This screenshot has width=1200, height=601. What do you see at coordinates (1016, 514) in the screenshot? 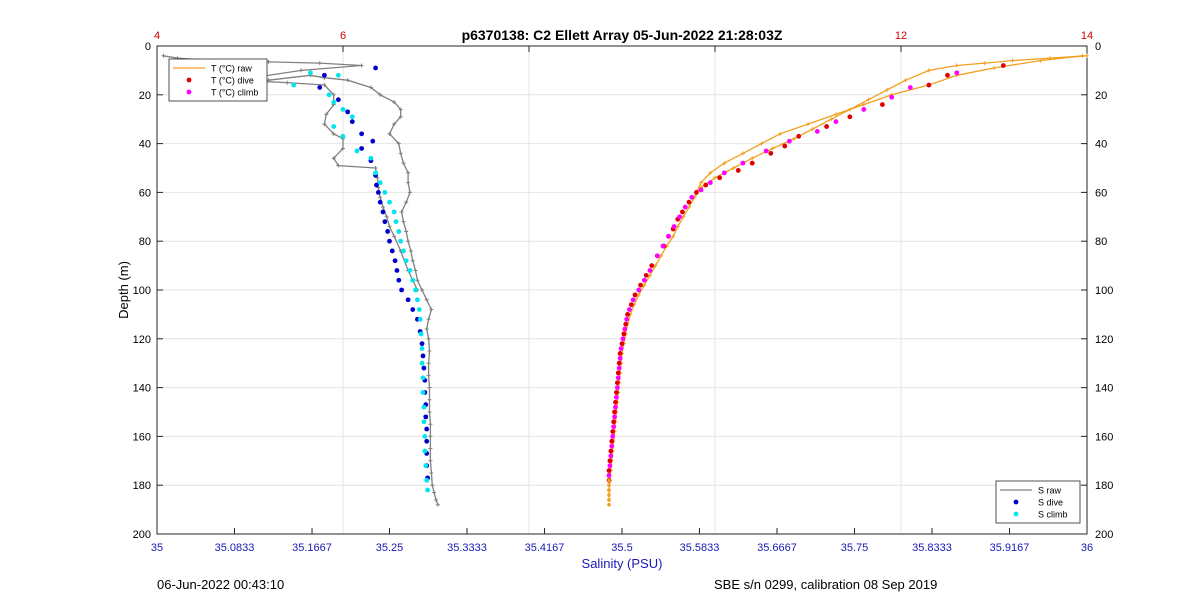
I see `legend-swatch` at bounding box center [1016, 514].